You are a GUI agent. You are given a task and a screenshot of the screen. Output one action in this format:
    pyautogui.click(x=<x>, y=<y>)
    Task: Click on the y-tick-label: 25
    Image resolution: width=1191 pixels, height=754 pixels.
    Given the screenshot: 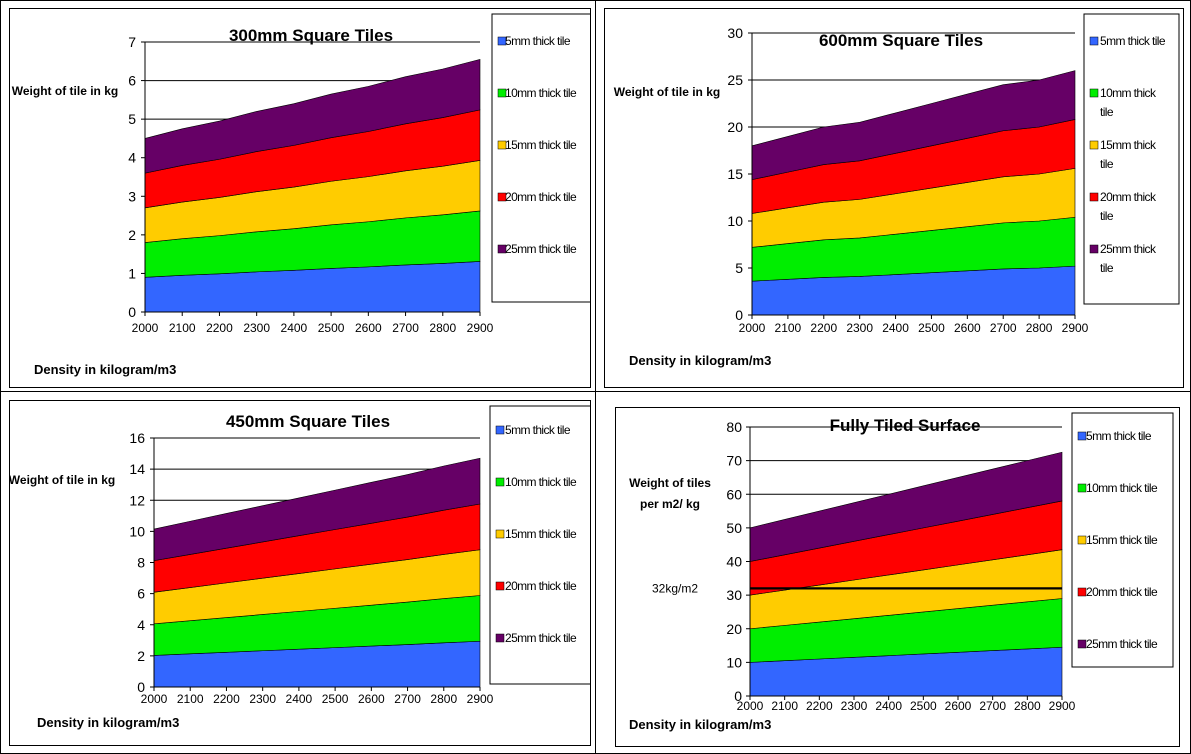 What is the action you would take?
    pyautogui.click(x=735, y=80)
    